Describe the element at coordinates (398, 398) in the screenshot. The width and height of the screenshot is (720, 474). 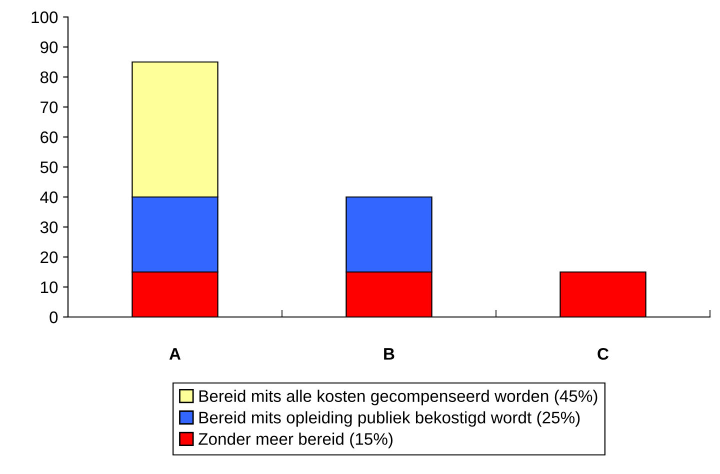
I see `legend-label: Bereid mits alle kosten gecompenseerd worden (45%)` at that location.